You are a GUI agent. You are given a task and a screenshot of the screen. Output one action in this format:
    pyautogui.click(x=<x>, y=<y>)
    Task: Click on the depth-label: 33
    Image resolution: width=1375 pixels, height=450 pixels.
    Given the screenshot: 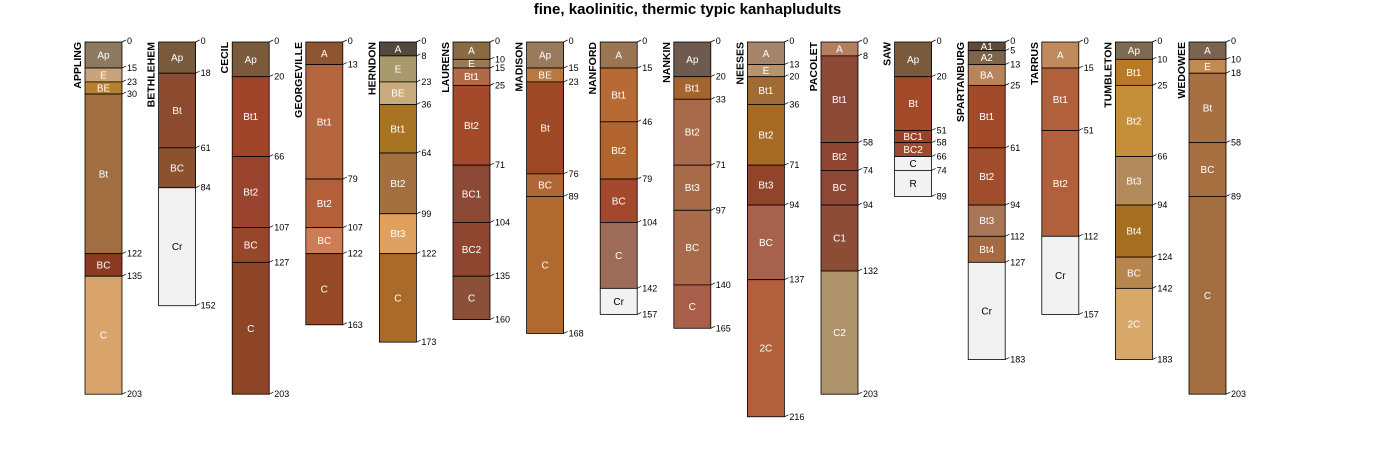 What is the action you would take?
    pyautogui.click(x=721, y=99)
    